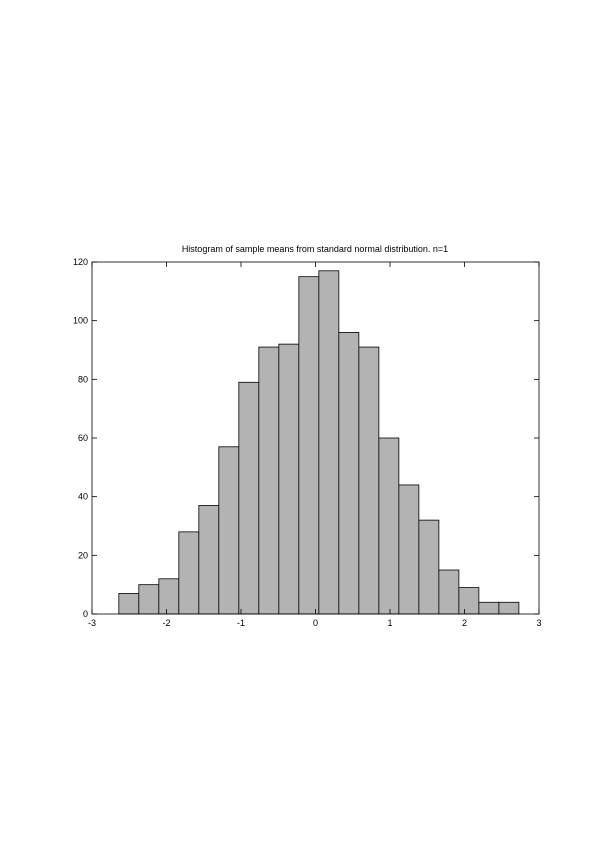 This screenshot has height=842, width=595. I want to click on x-tick-label: 2, so click(464, 623).